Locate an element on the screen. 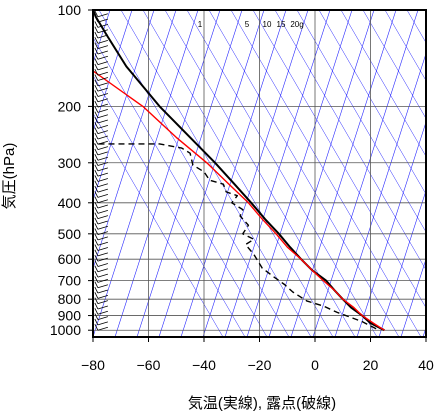  y-axis-title: 気圧(hPa) is located at coordinates (9, 176).